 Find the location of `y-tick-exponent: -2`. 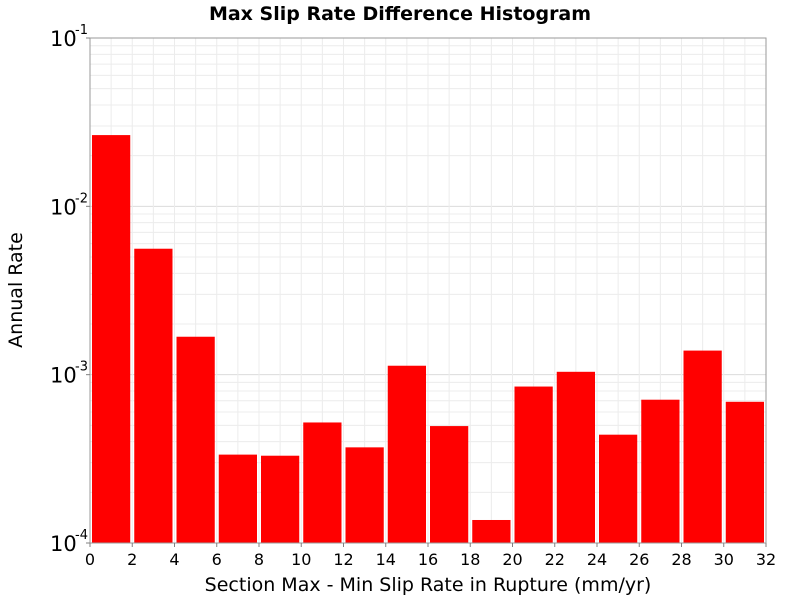

y-tick-exponent: -2 is located at coordinates (81, 198).